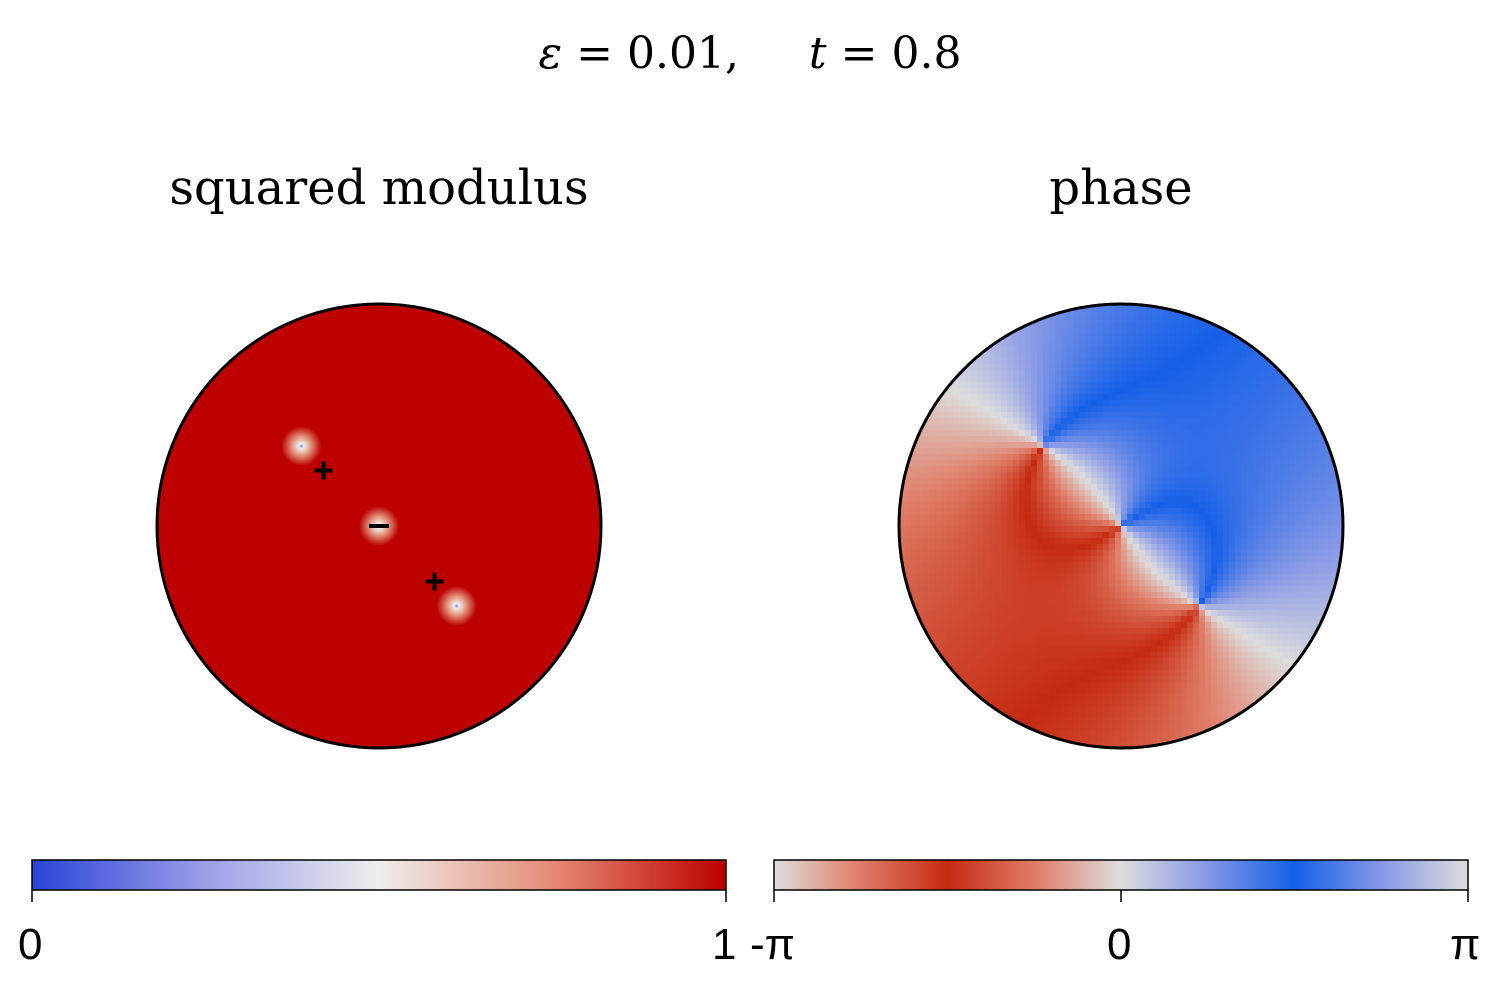 The image size is (1500, 1000). I want to click on phase-tick-label-zero: 0, so click(1119, 944).